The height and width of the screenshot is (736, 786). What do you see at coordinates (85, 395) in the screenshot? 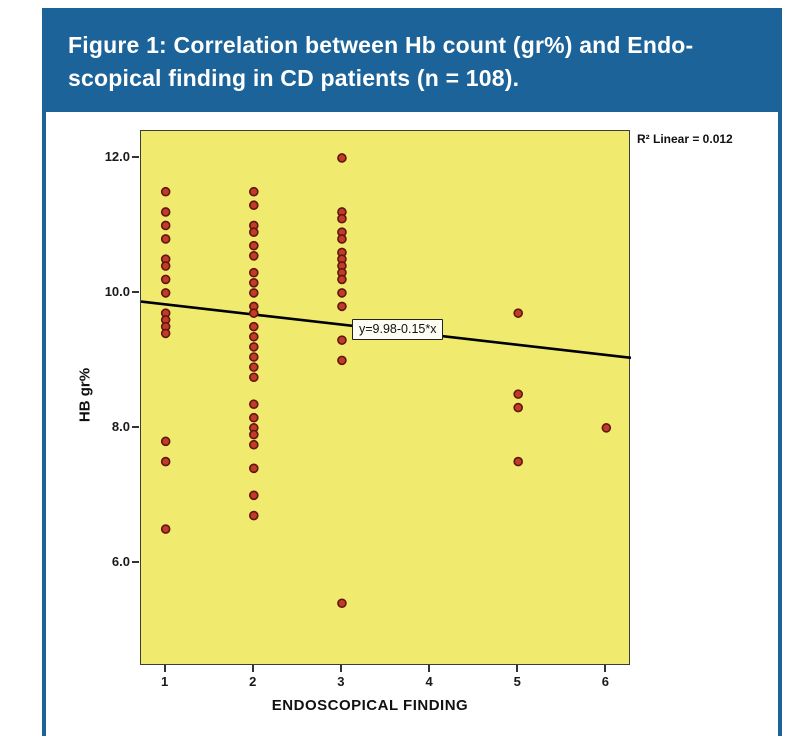
I see `y-axis-title: HB gr%` at bounding box center [85, 395].